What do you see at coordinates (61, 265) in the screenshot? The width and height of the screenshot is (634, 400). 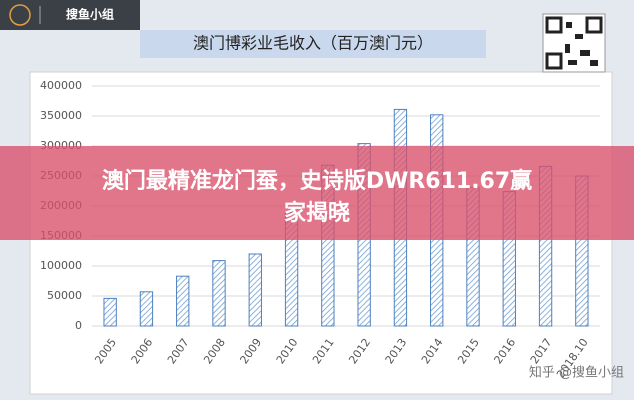 I see `y-tick-label: 100000` at bounding box center [61, 265].